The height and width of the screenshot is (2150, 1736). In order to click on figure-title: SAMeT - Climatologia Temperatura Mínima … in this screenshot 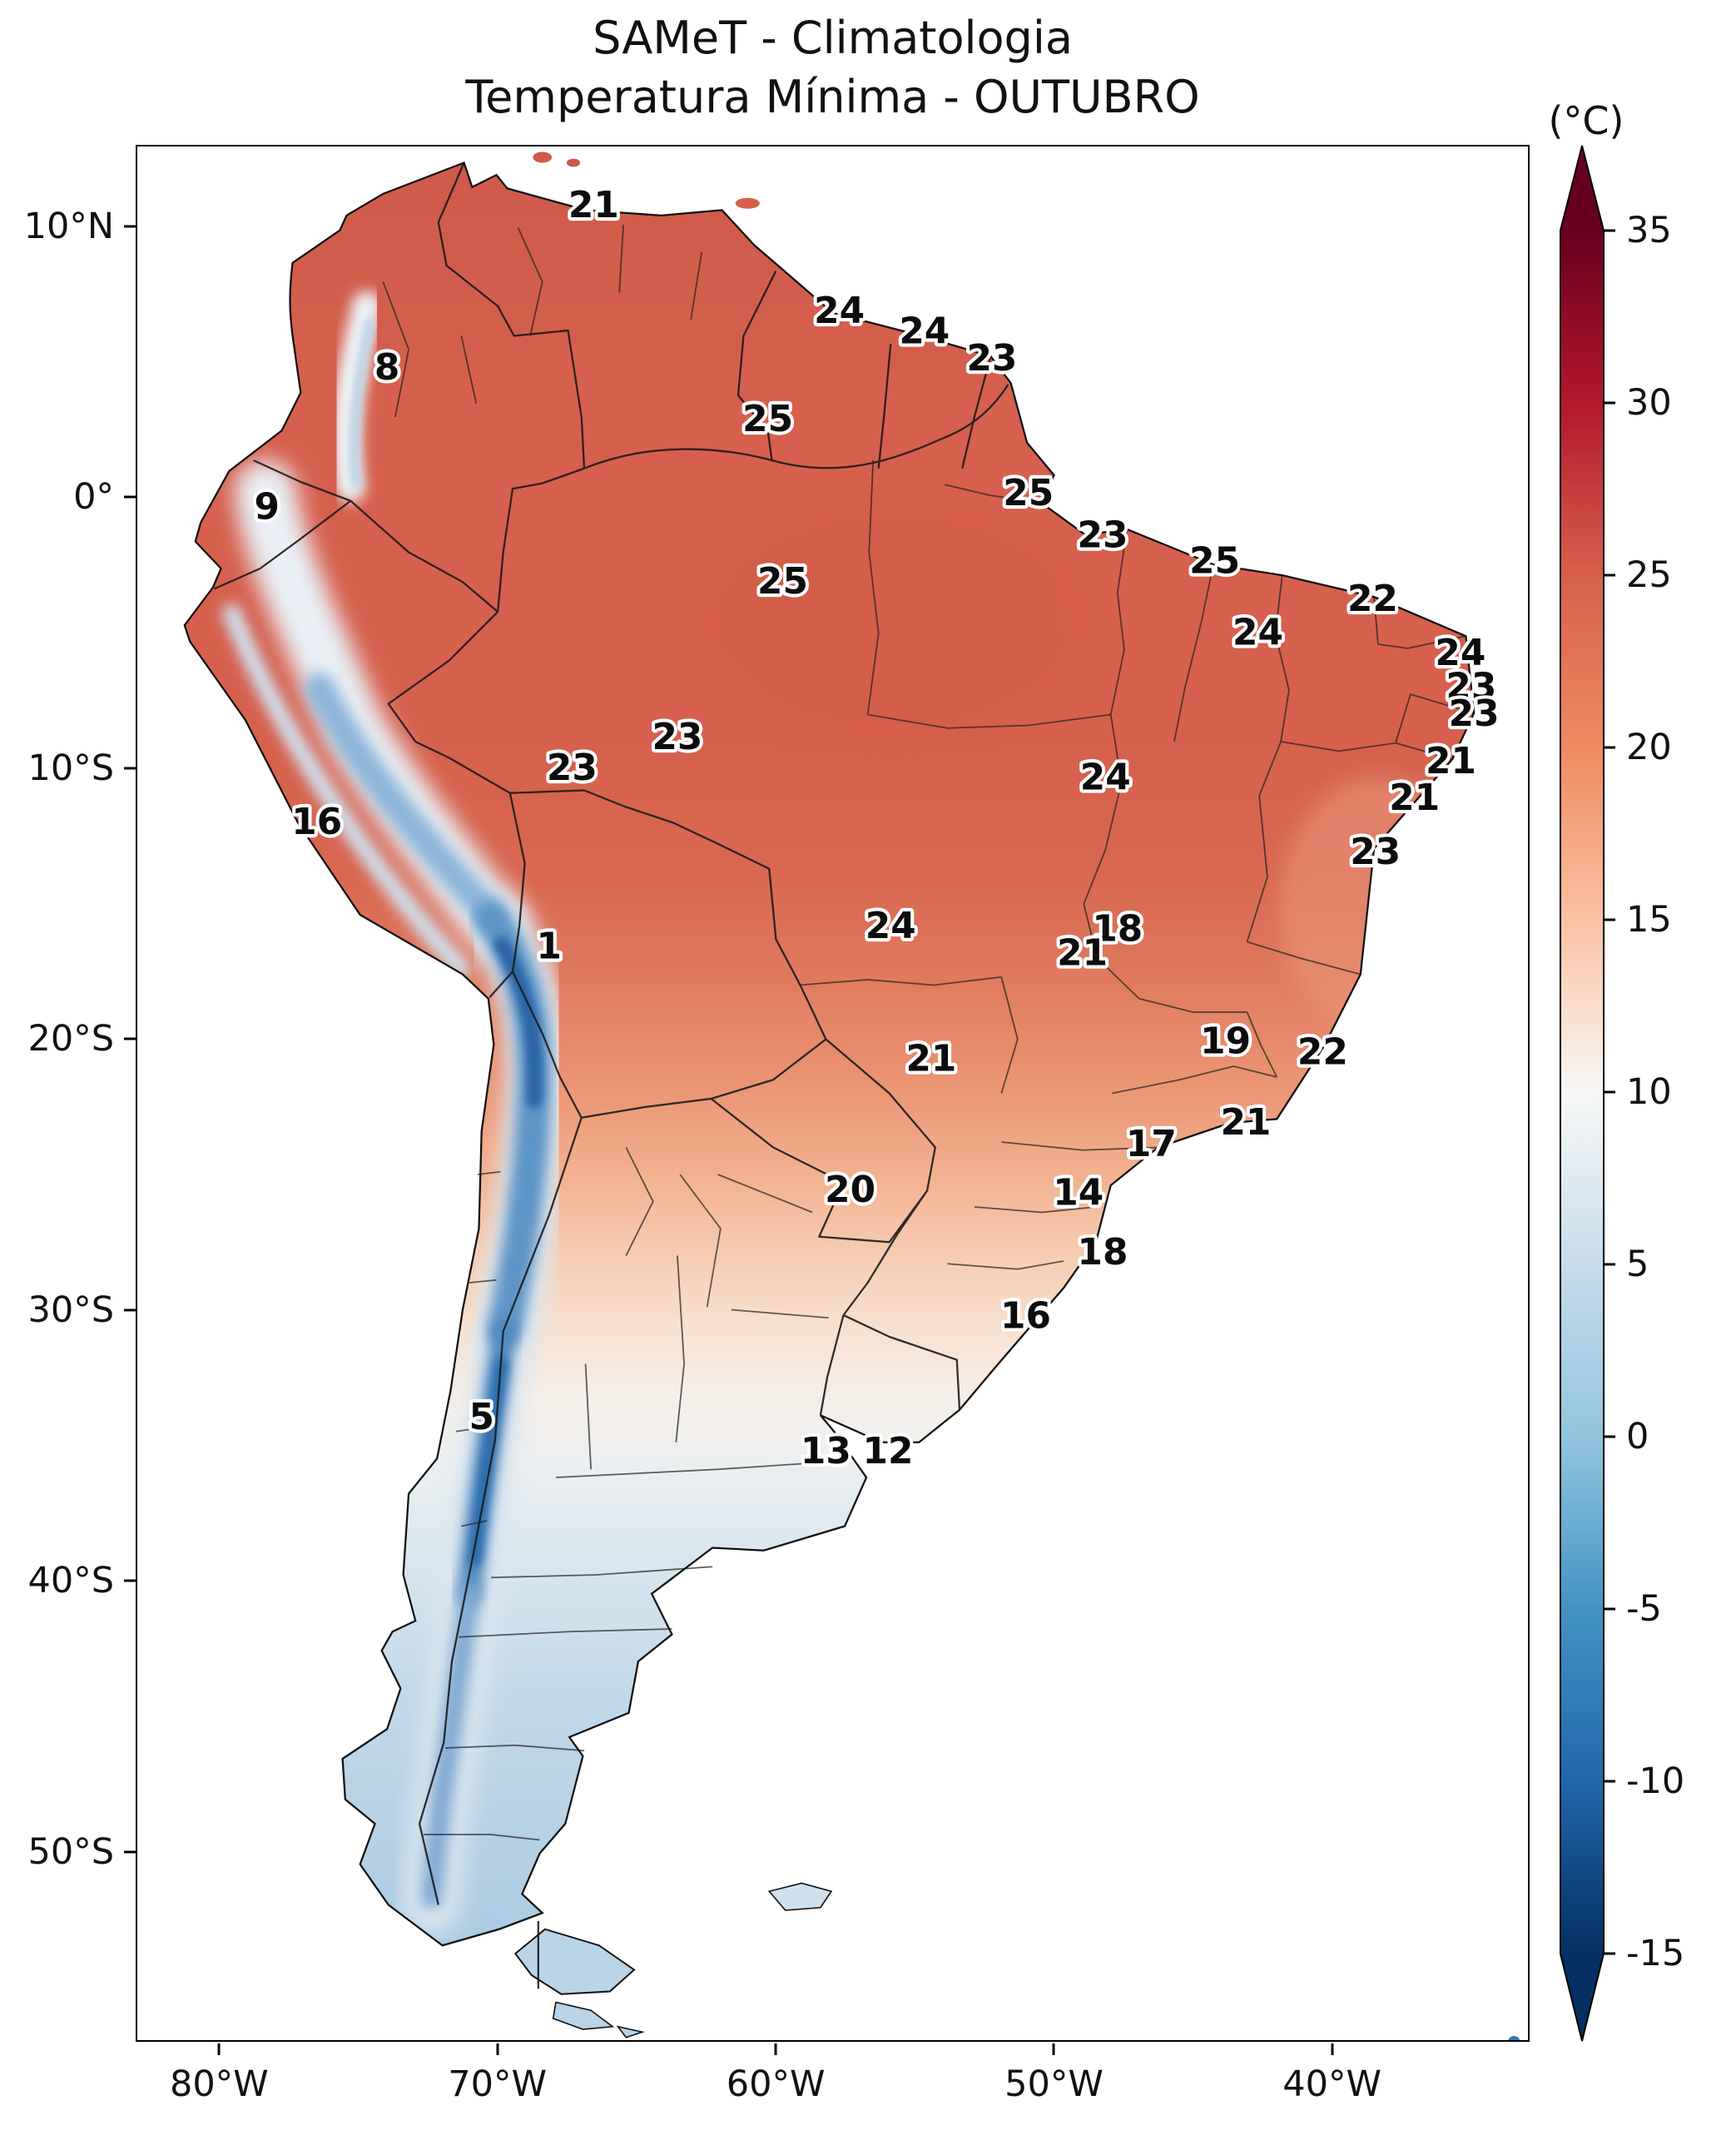, I will do `click(833, 67)`.